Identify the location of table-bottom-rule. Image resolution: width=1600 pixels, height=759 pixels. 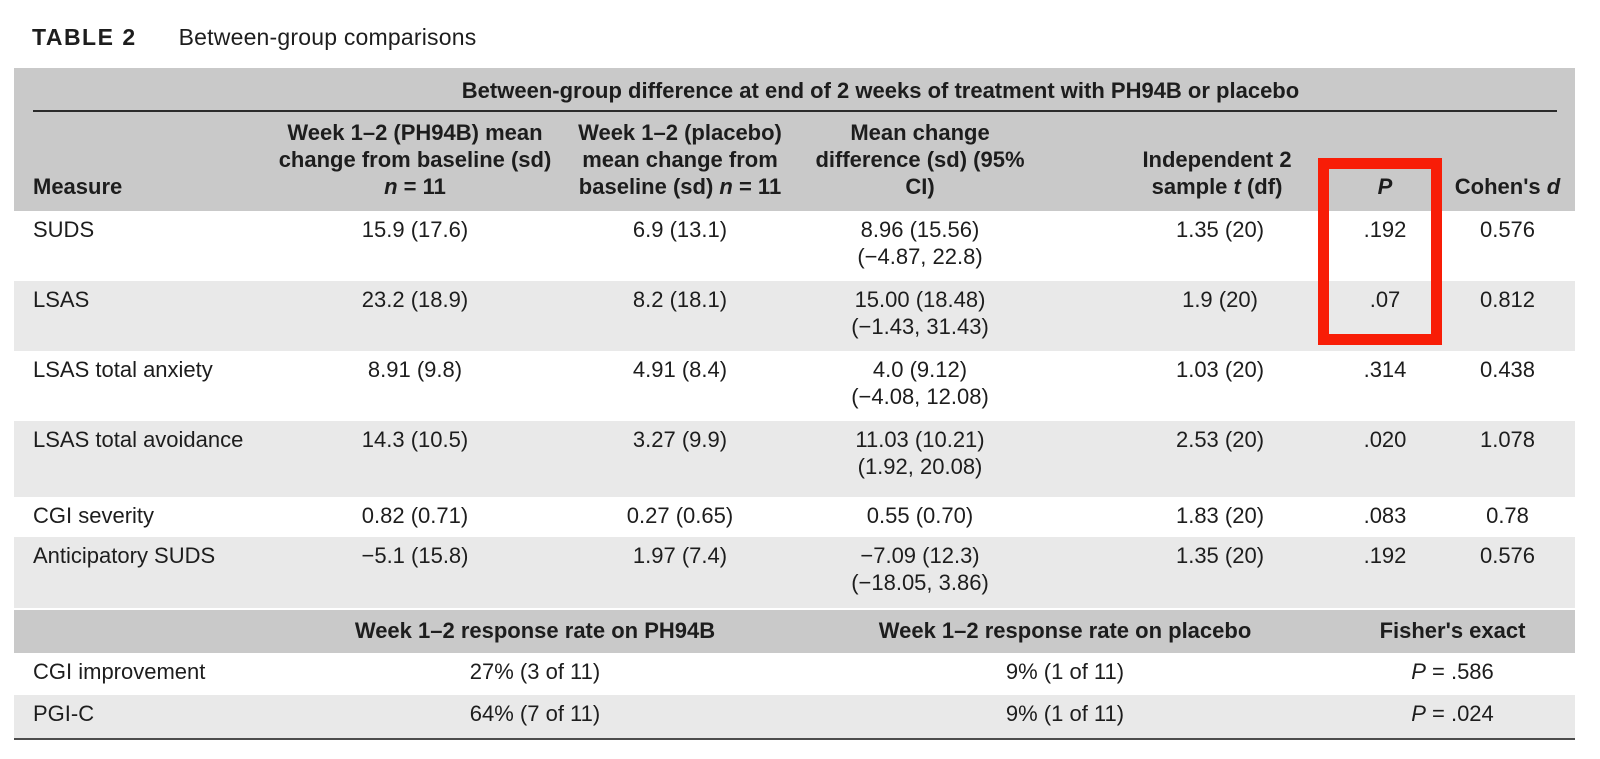
(794, 739).